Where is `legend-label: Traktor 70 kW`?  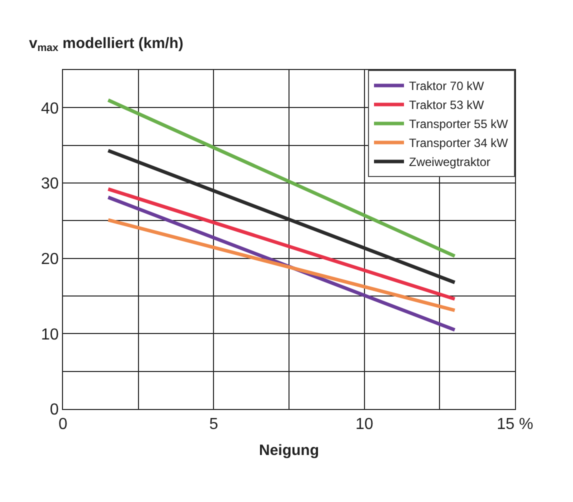 legend-label: Traktor 70 kW is located at coordinates (447, 86).